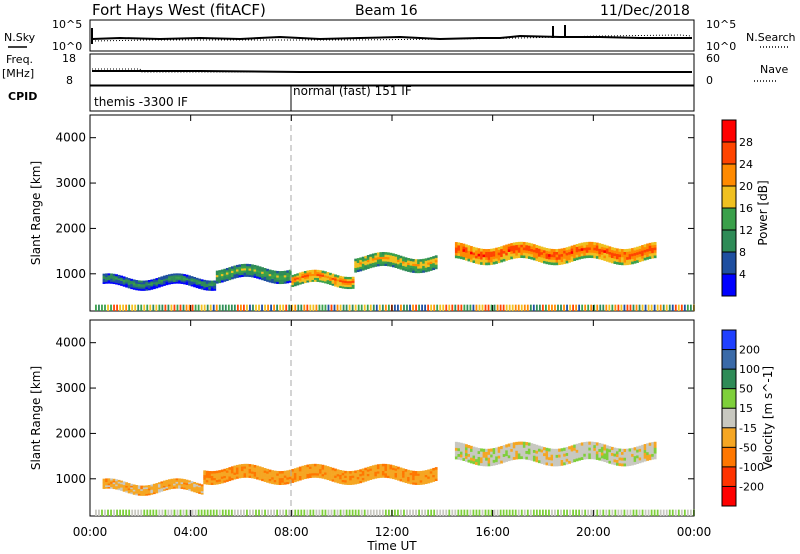 This screenshot has width=800, height=554. I want to click on power-echo-layer, so click(395, 276).